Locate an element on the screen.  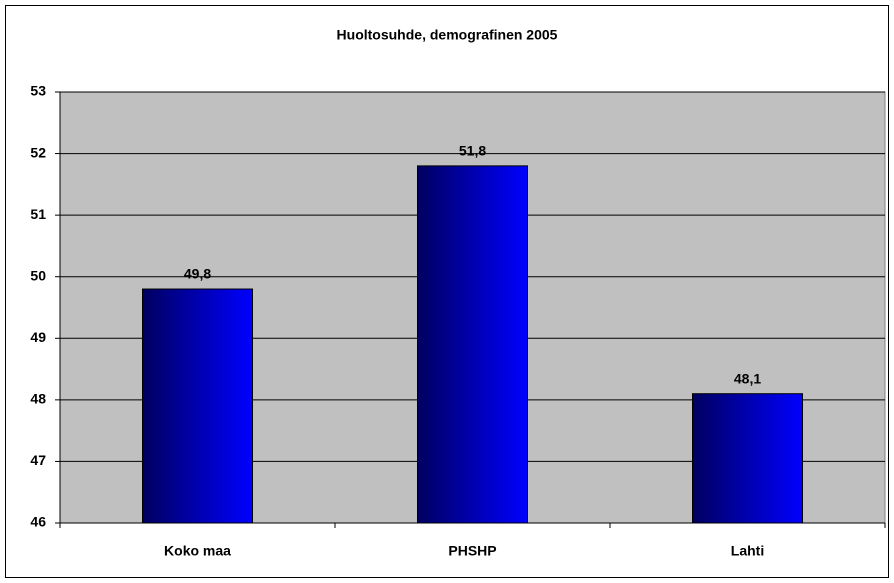
y-tick-label: 46 is located at coordinates (38, 522).